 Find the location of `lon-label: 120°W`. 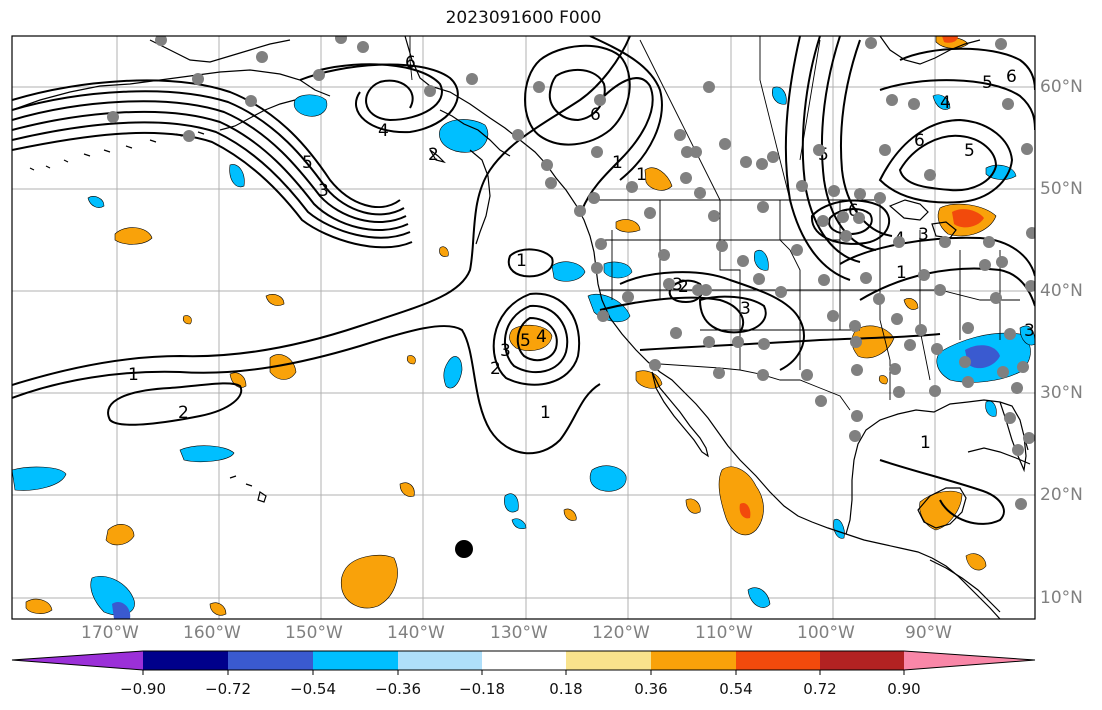

lon-label: 120°W is located at coordinates (621, 633).